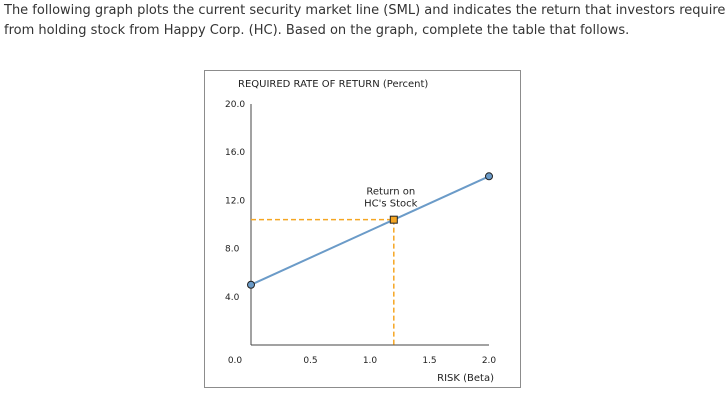 Image resolution: width=728 pixels, height=418 pixels. What do you see at coordinates (310, 361) in the screenshot?
I see `x-tick-label: 0.5` at bounding box center [310, 361].